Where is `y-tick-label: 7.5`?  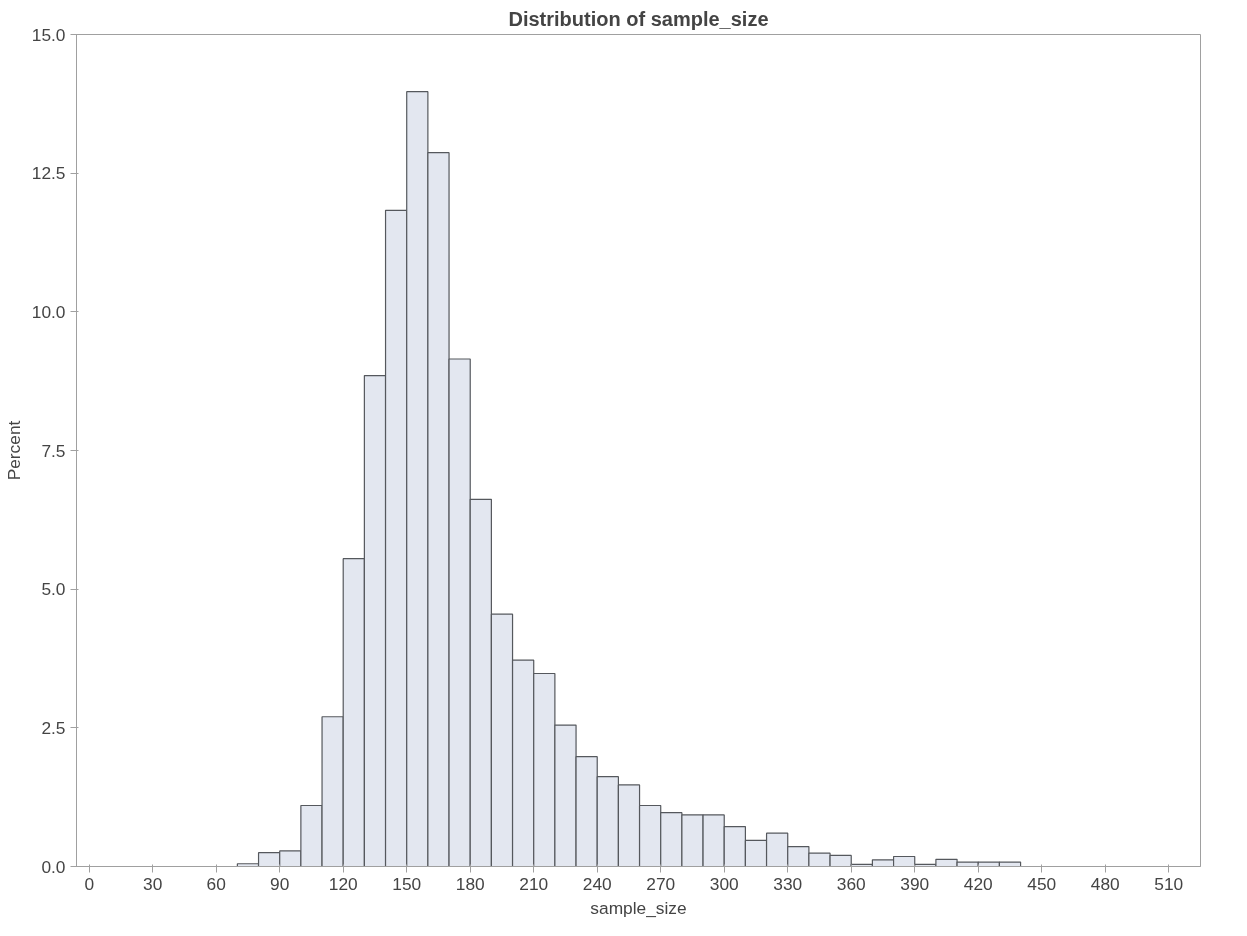 y-tick-label: 7.5 is located at coordinates (53, 450).